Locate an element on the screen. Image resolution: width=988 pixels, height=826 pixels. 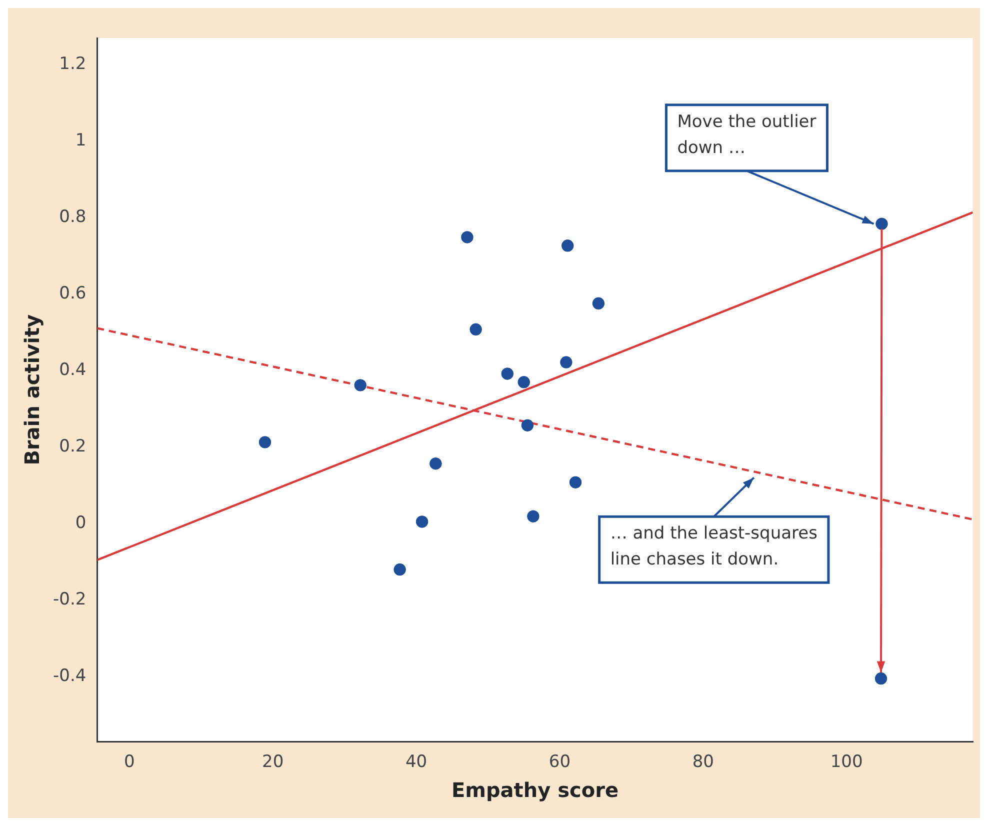
y-tick-label: 0.2 is located at coordinates (72, 446).